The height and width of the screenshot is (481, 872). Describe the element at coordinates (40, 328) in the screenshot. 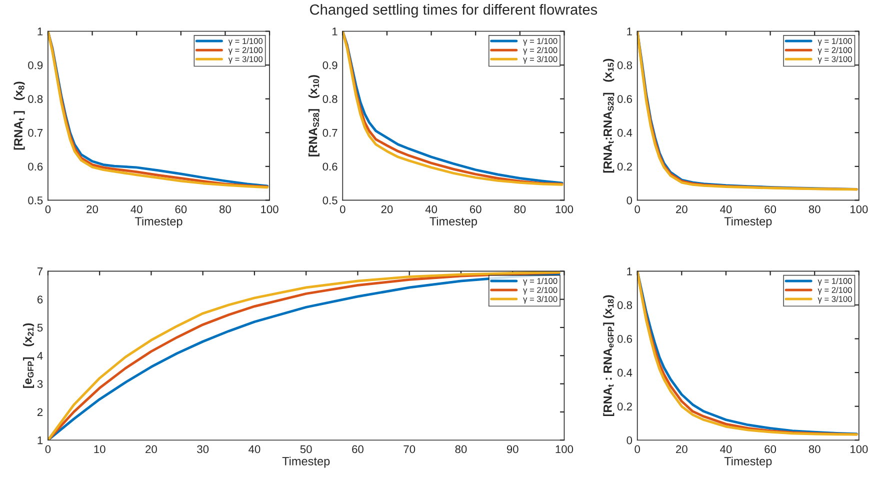

I see `y-tick-label: 5` at that location.